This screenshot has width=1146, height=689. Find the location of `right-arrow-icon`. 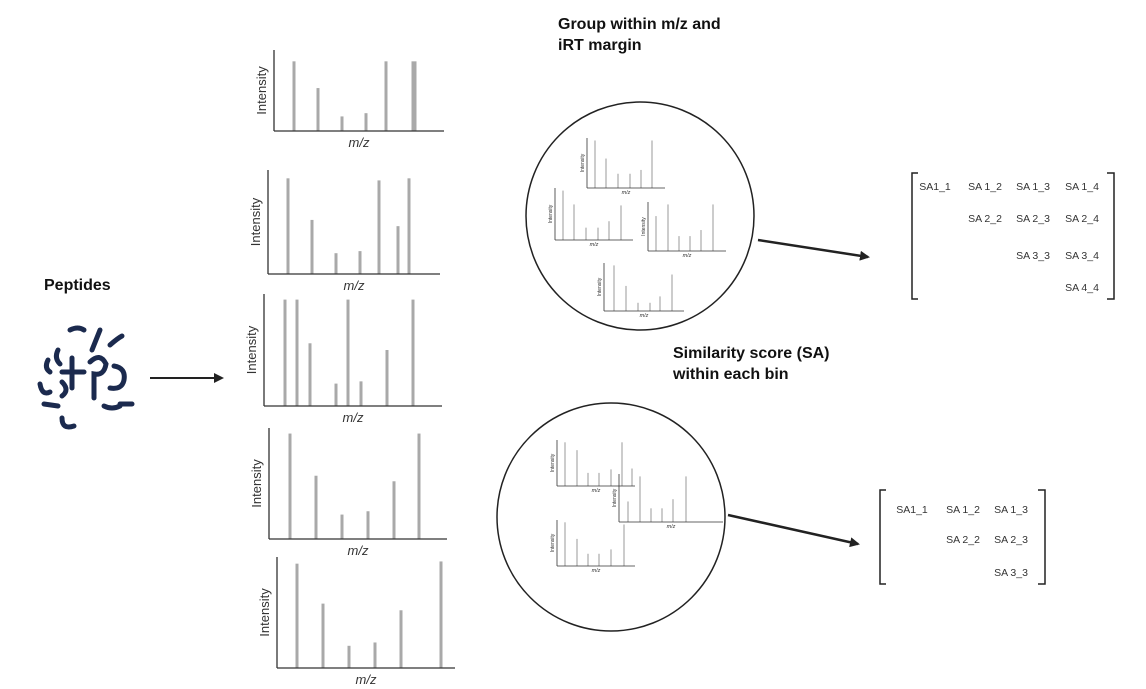

right-arrow-icon is located at coordinates (793, 530).